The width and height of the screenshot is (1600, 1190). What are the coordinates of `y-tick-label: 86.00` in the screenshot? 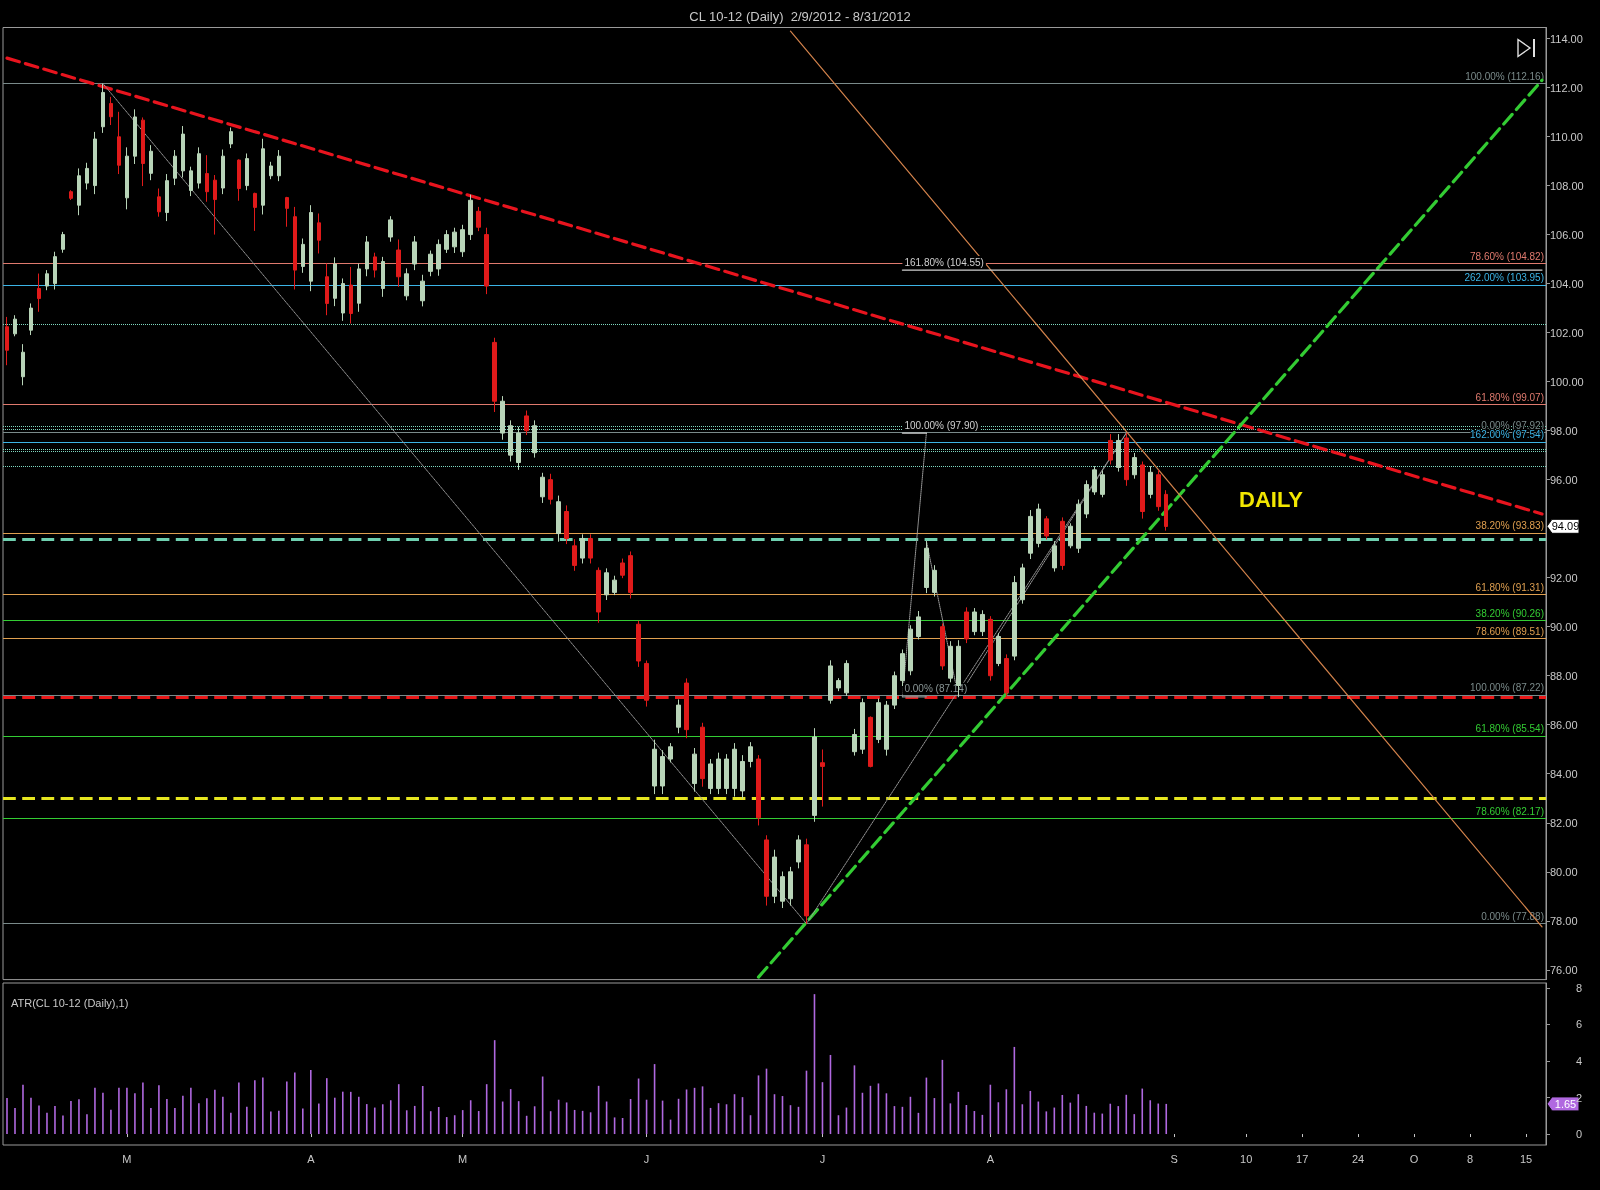 It's located at (1564, 724).